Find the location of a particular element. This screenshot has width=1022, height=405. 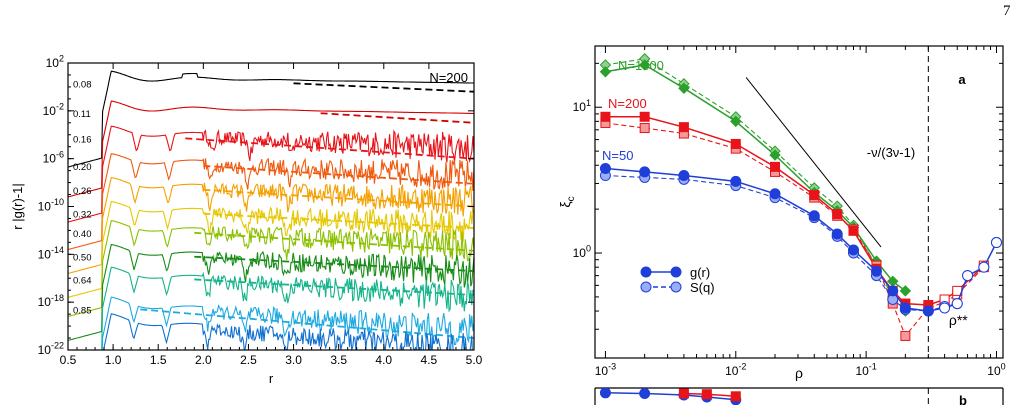

series-gr-N=50 is located at coordinates (801, 239).